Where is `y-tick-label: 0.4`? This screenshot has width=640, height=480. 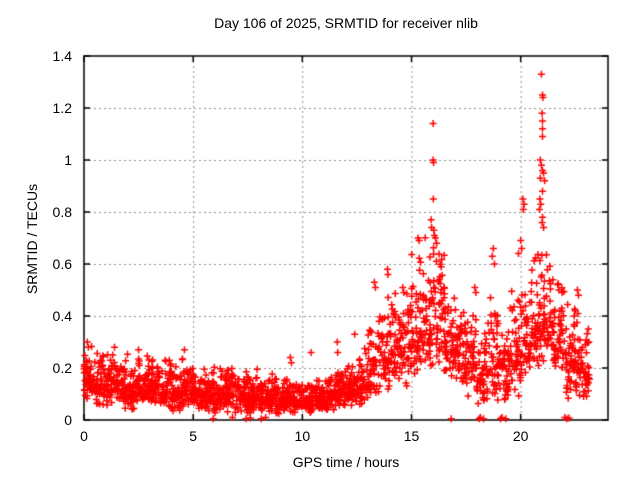
y-tick-label: 0.4 is located at coordinates (62, 316).